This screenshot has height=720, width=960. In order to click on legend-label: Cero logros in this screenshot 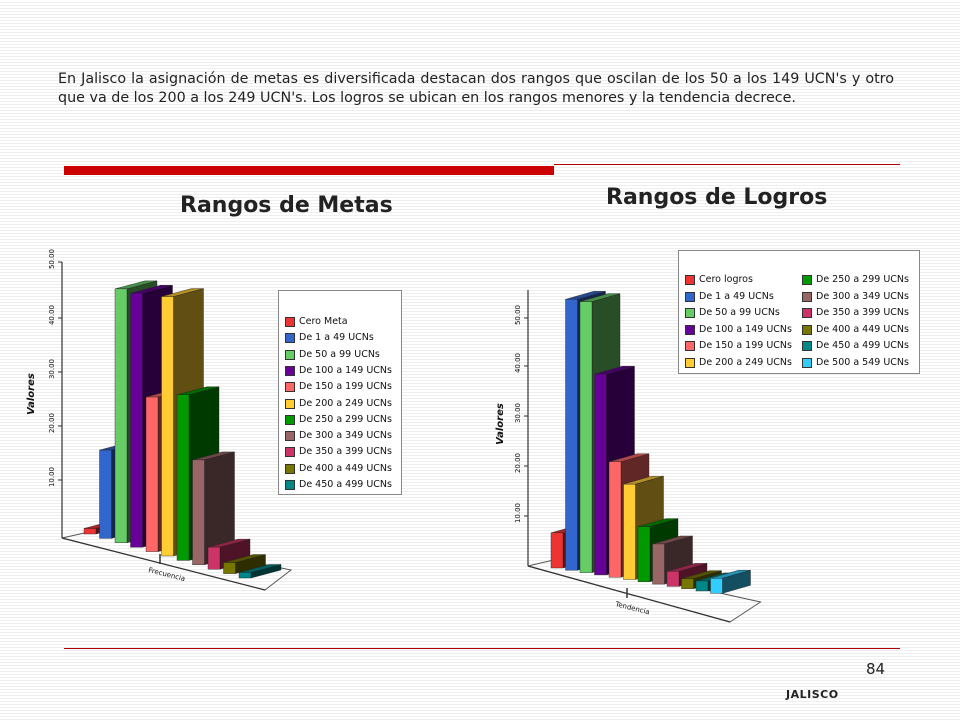, I will do `click(726, 279)`.